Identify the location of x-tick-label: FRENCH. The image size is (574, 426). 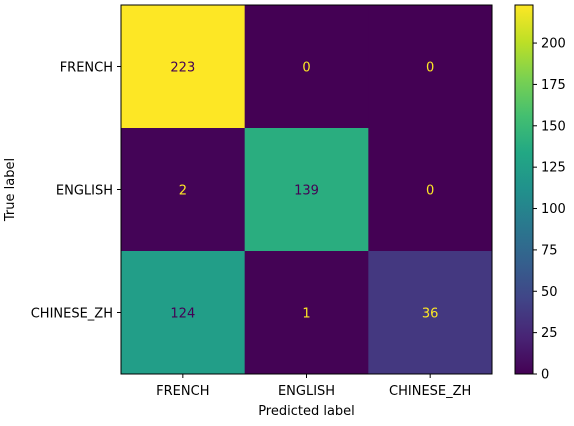
(182, 391).